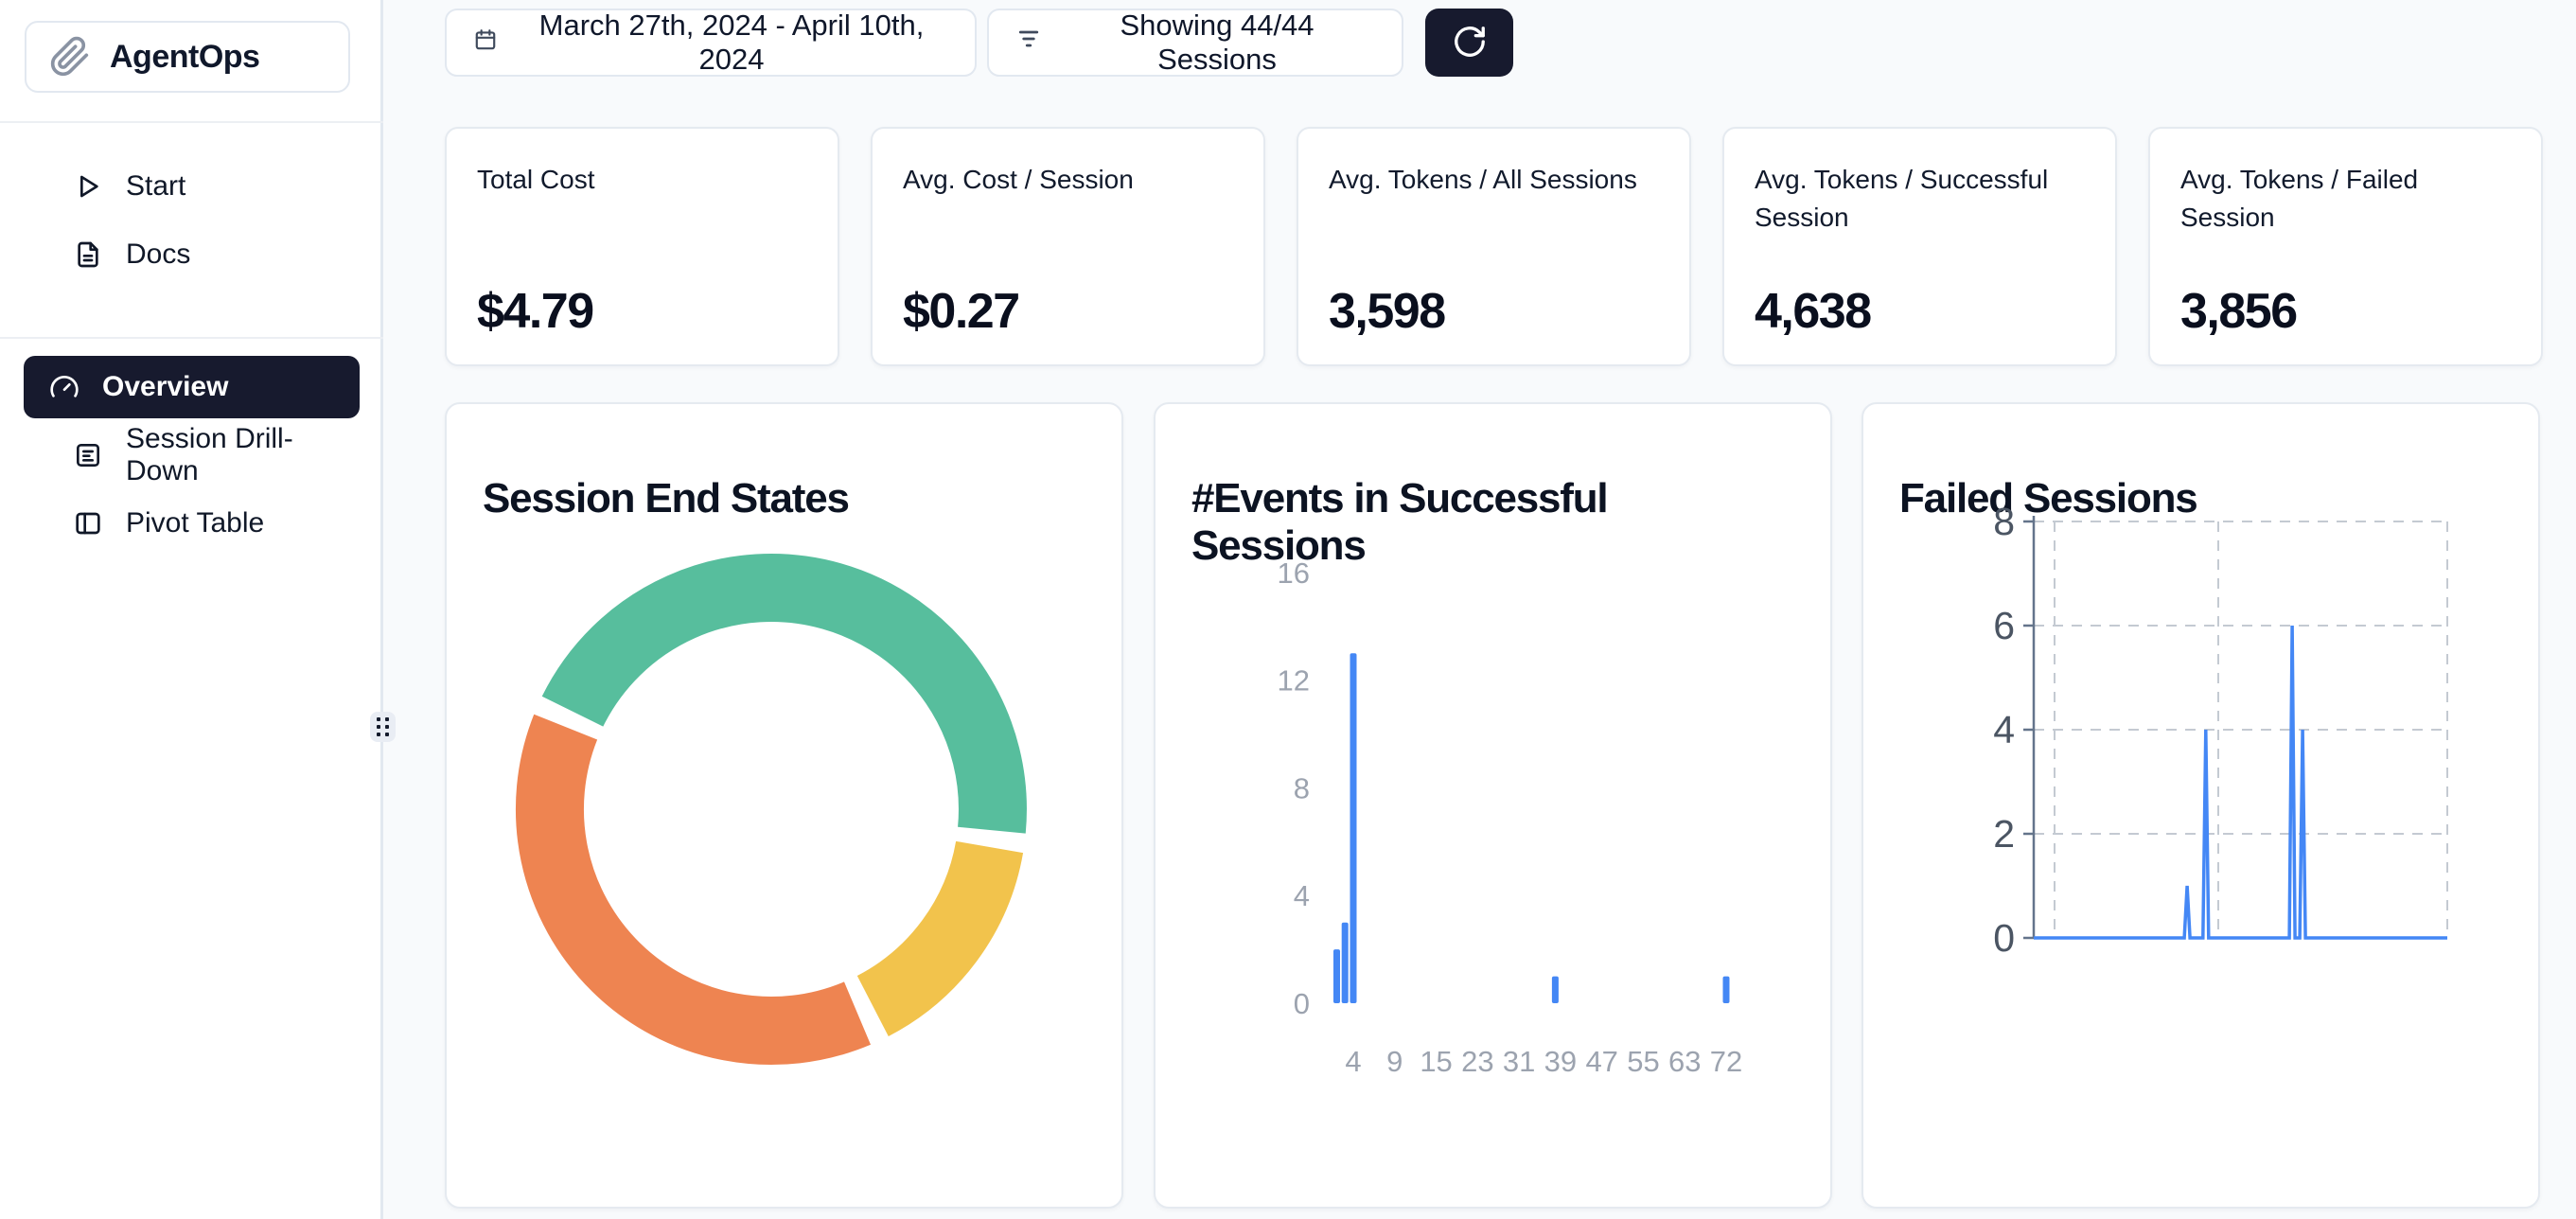  I want to click on sidebar-item-label: Session Drill-Down, so click(209, 454).